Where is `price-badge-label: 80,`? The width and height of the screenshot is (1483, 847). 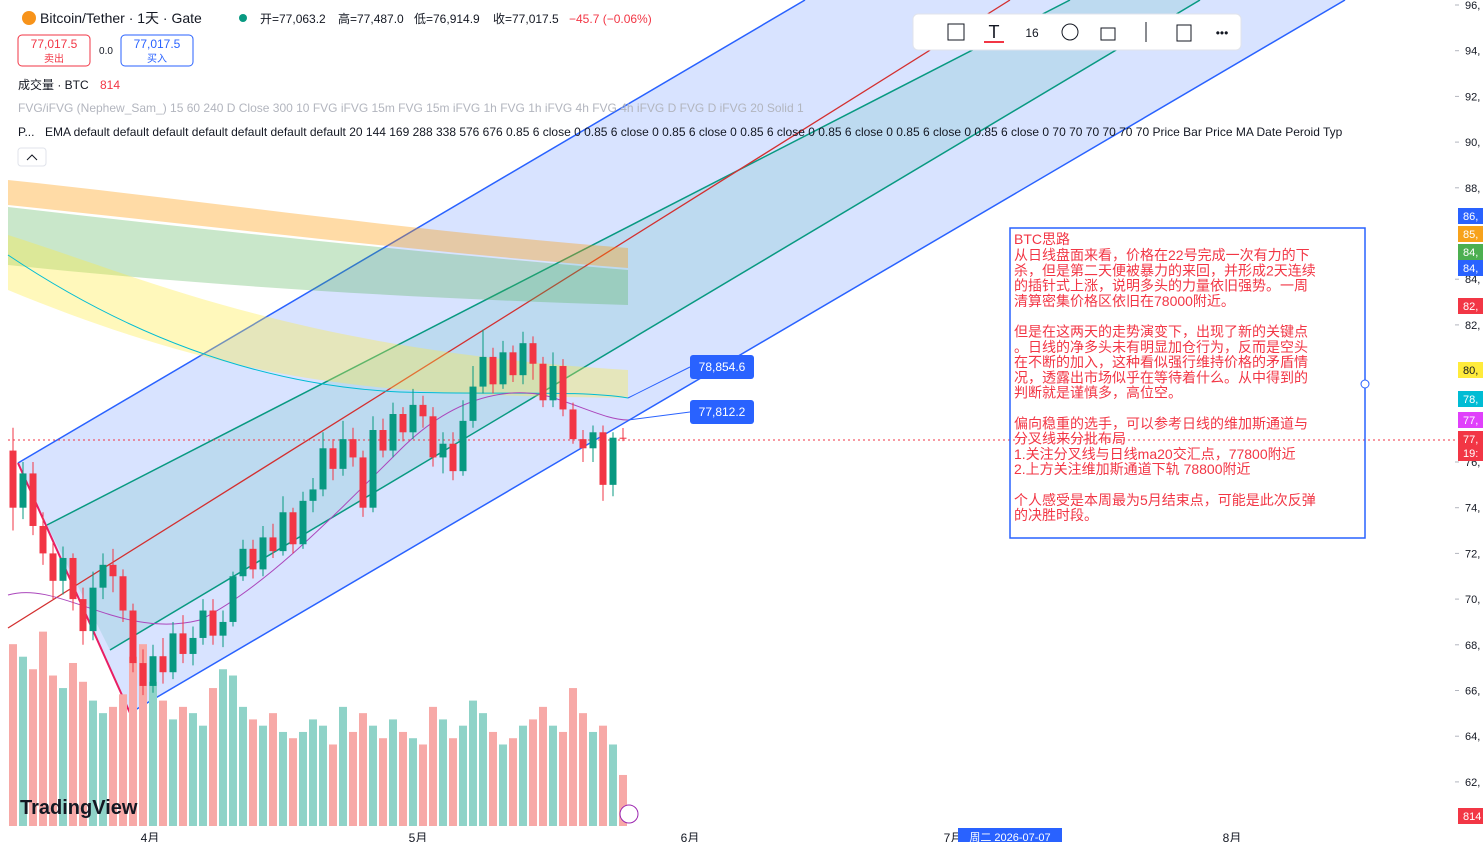
price-badge-label: 80, is located at coordinates (1470, 371).